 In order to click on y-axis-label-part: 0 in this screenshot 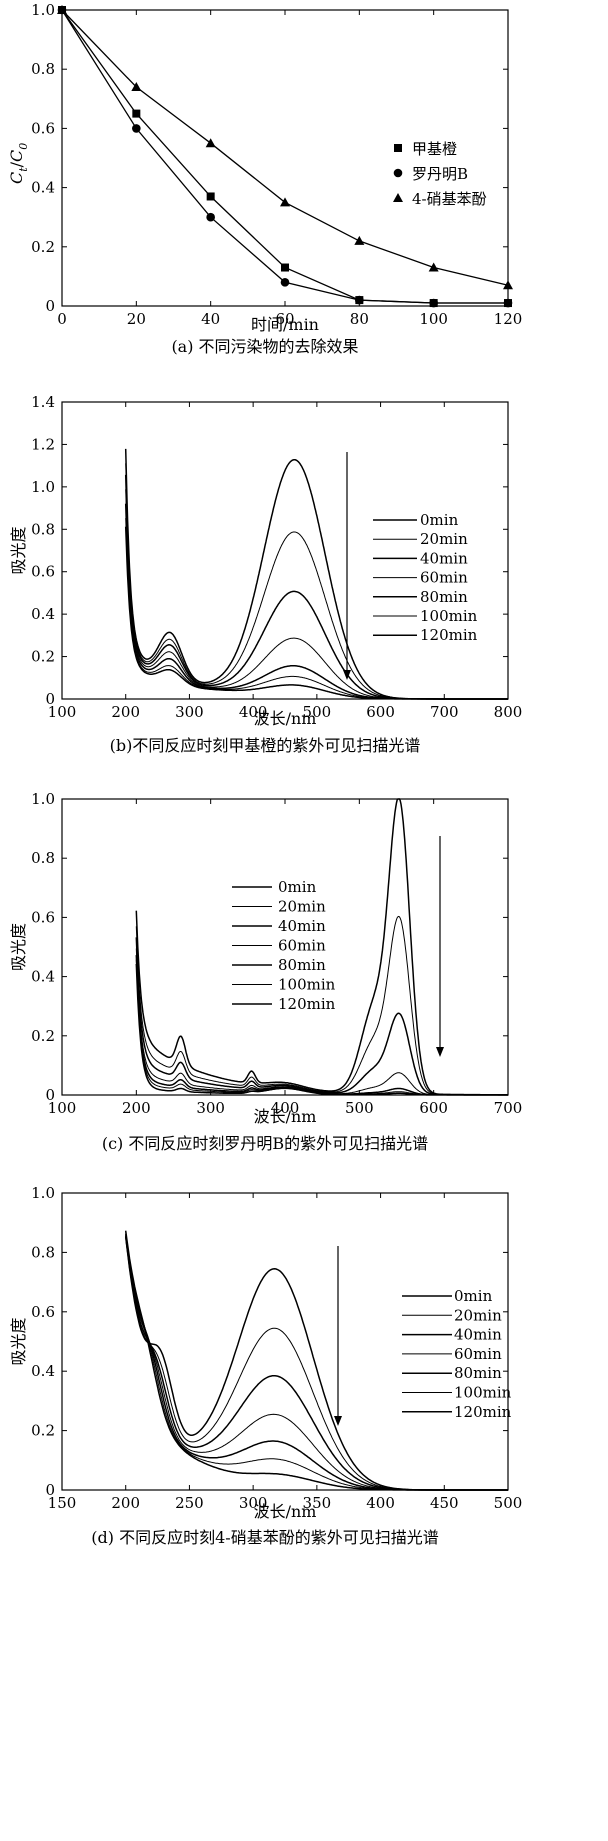, I will do `click(23, 146)`.